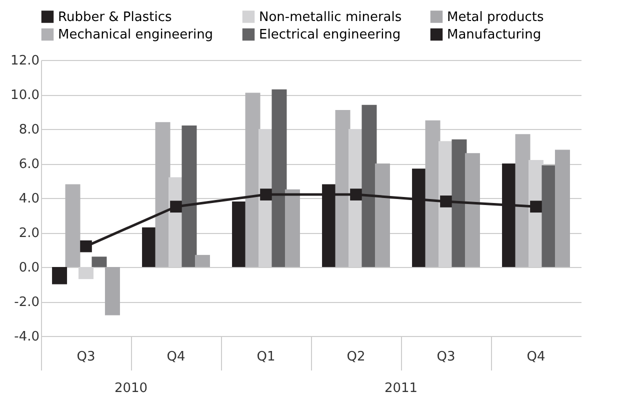 The height and width of the screenshot is (407, 632). I want to click on legend-label: Rubber & Plastics, so click(115, 17).